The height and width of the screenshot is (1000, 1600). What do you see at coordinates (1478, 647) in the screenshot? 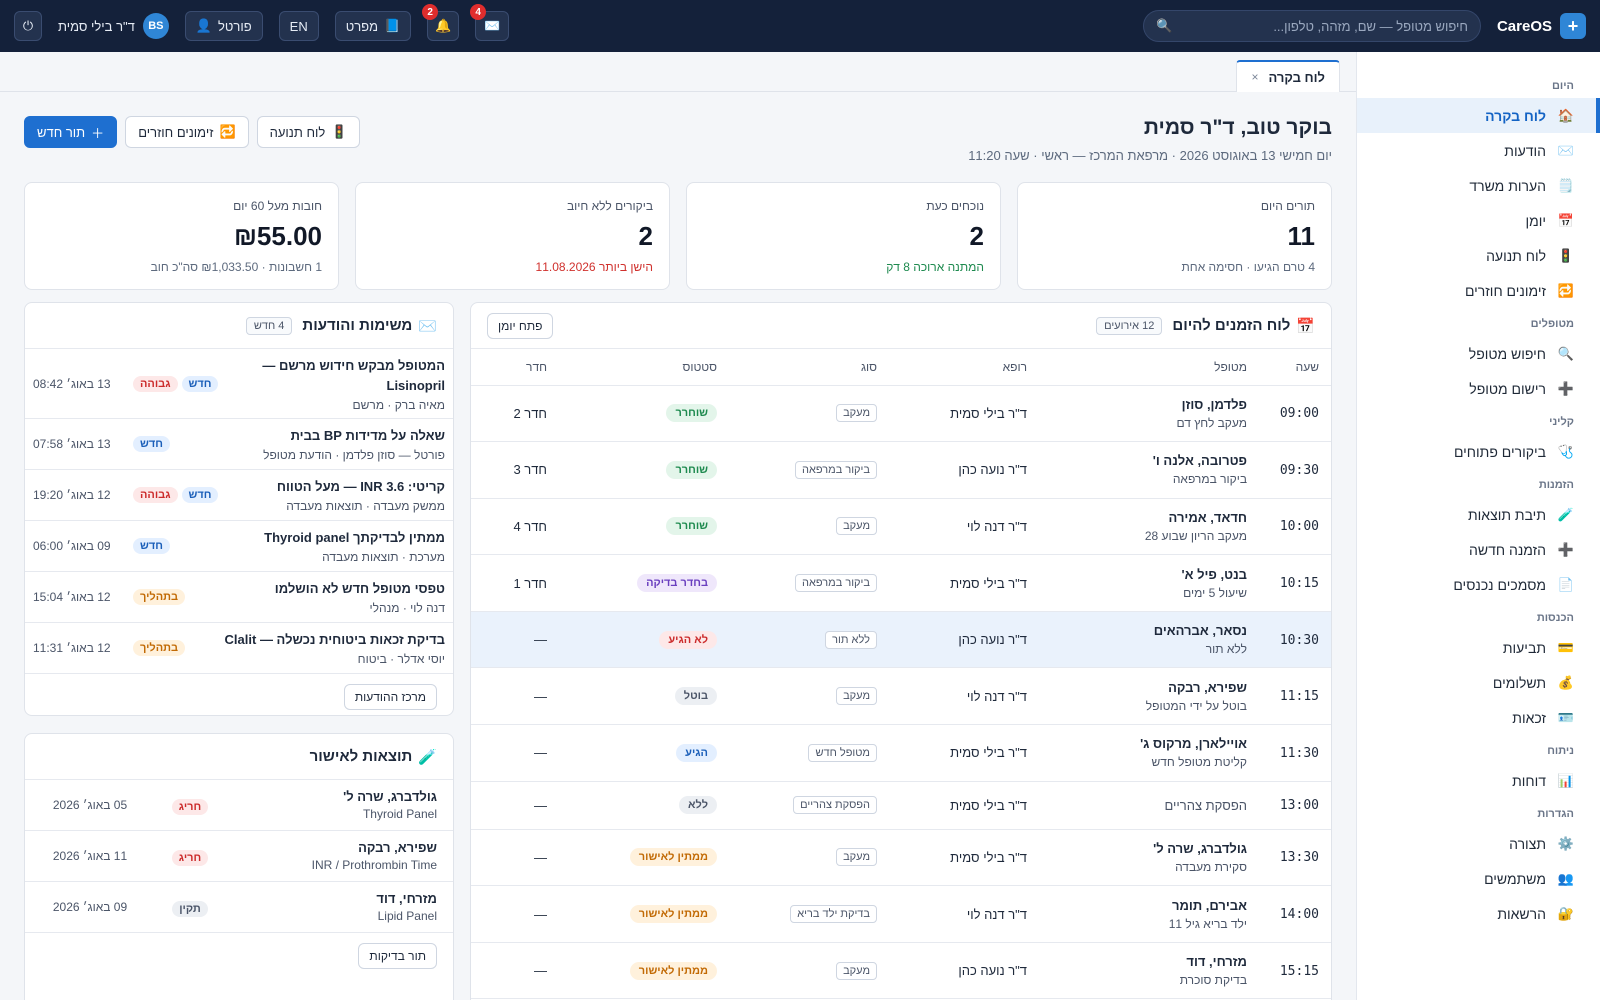
I see `sidebar-item: 💳 תביעות` at bounding box center [1478, 647].